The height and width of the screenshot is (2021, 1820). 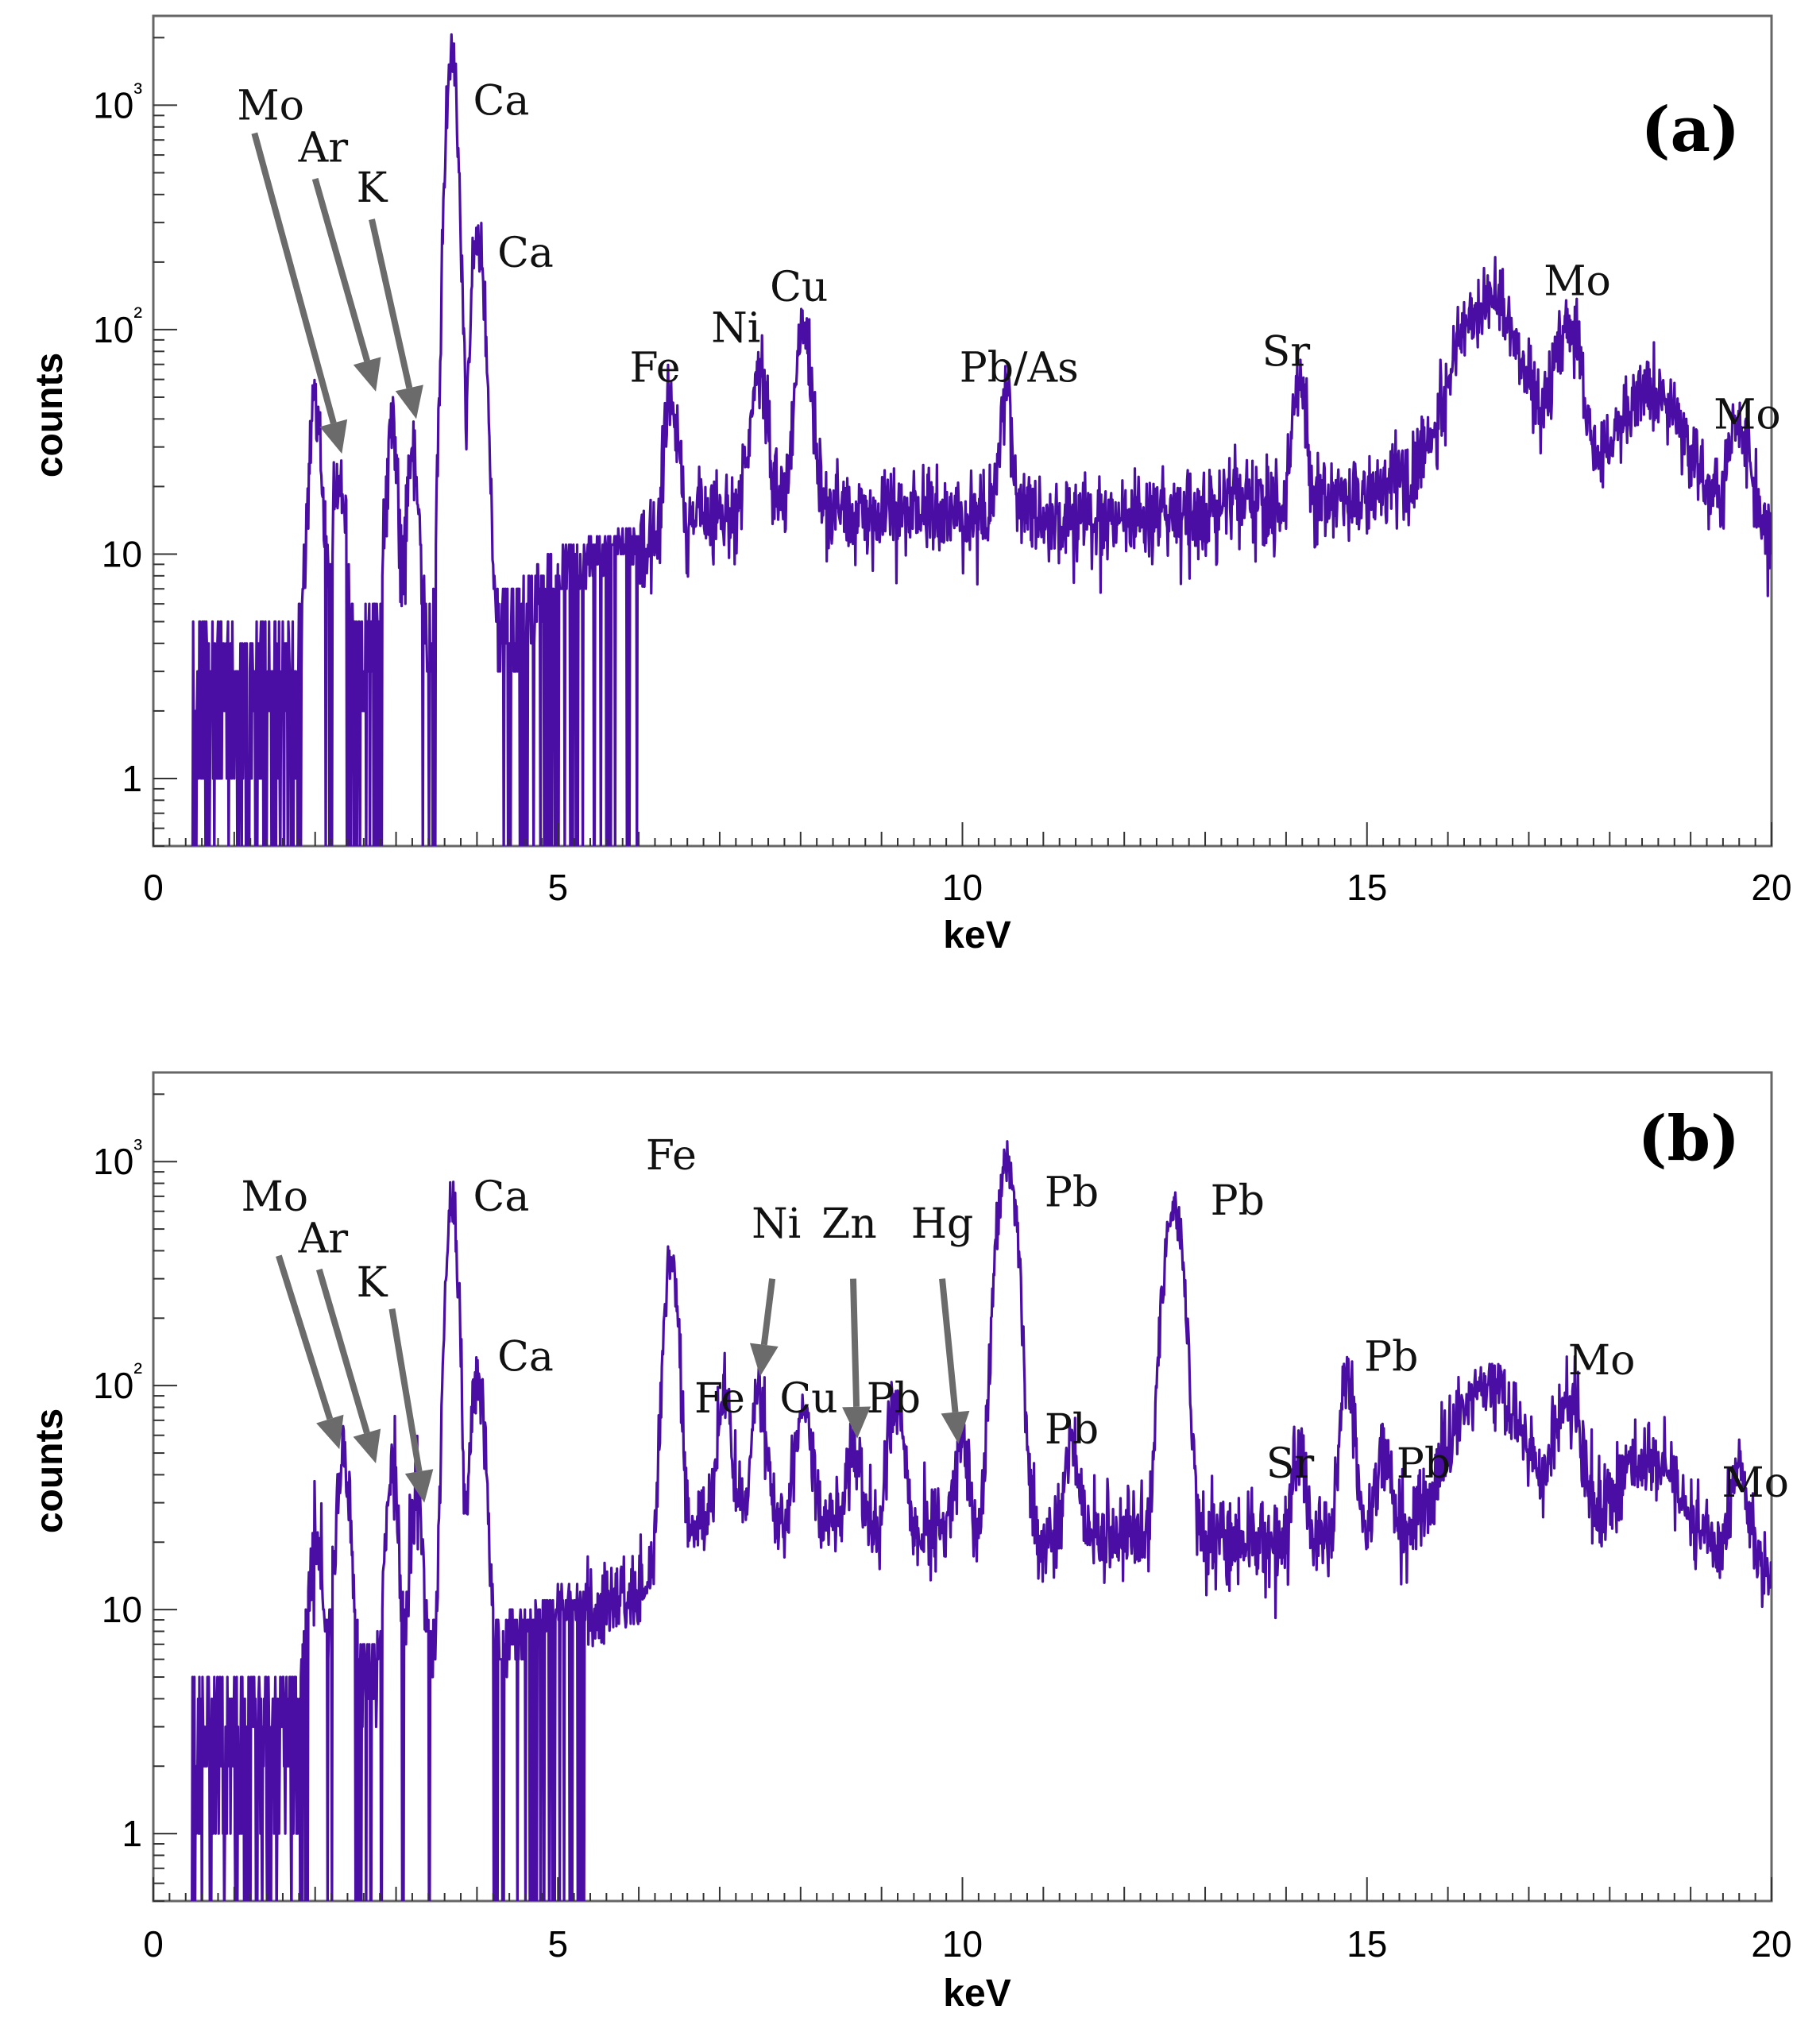 What do you see at coordinates (849, 1224) in the screenshot?
I see `peak-label: Zn` at bounding box center [849, 1224].